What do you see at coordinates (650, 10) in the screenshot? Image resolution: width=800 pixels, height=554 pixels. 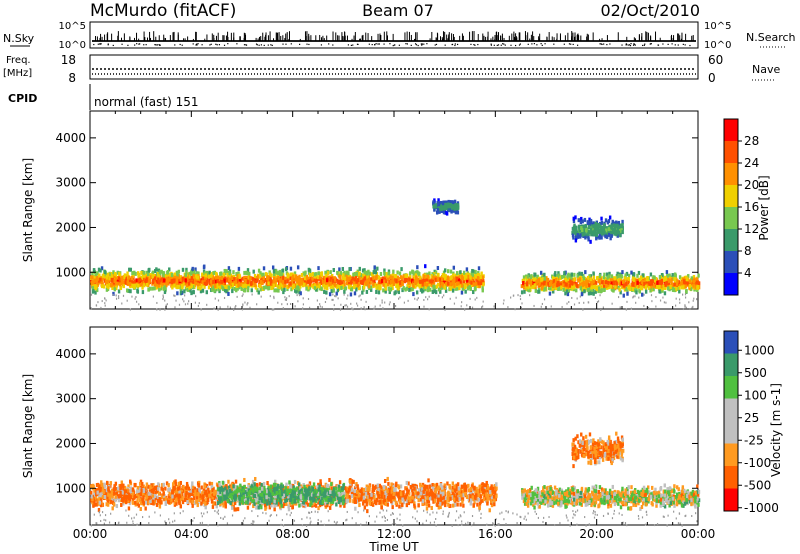 I see `date-title: 02/Oct/2010` at bounding box center [650, 10].